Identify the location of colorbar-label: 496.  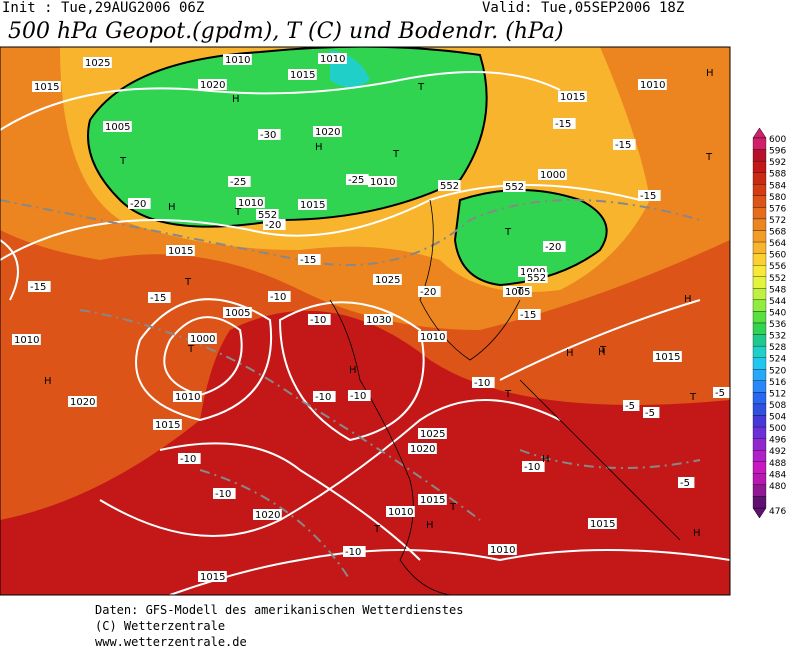
(777, 441).